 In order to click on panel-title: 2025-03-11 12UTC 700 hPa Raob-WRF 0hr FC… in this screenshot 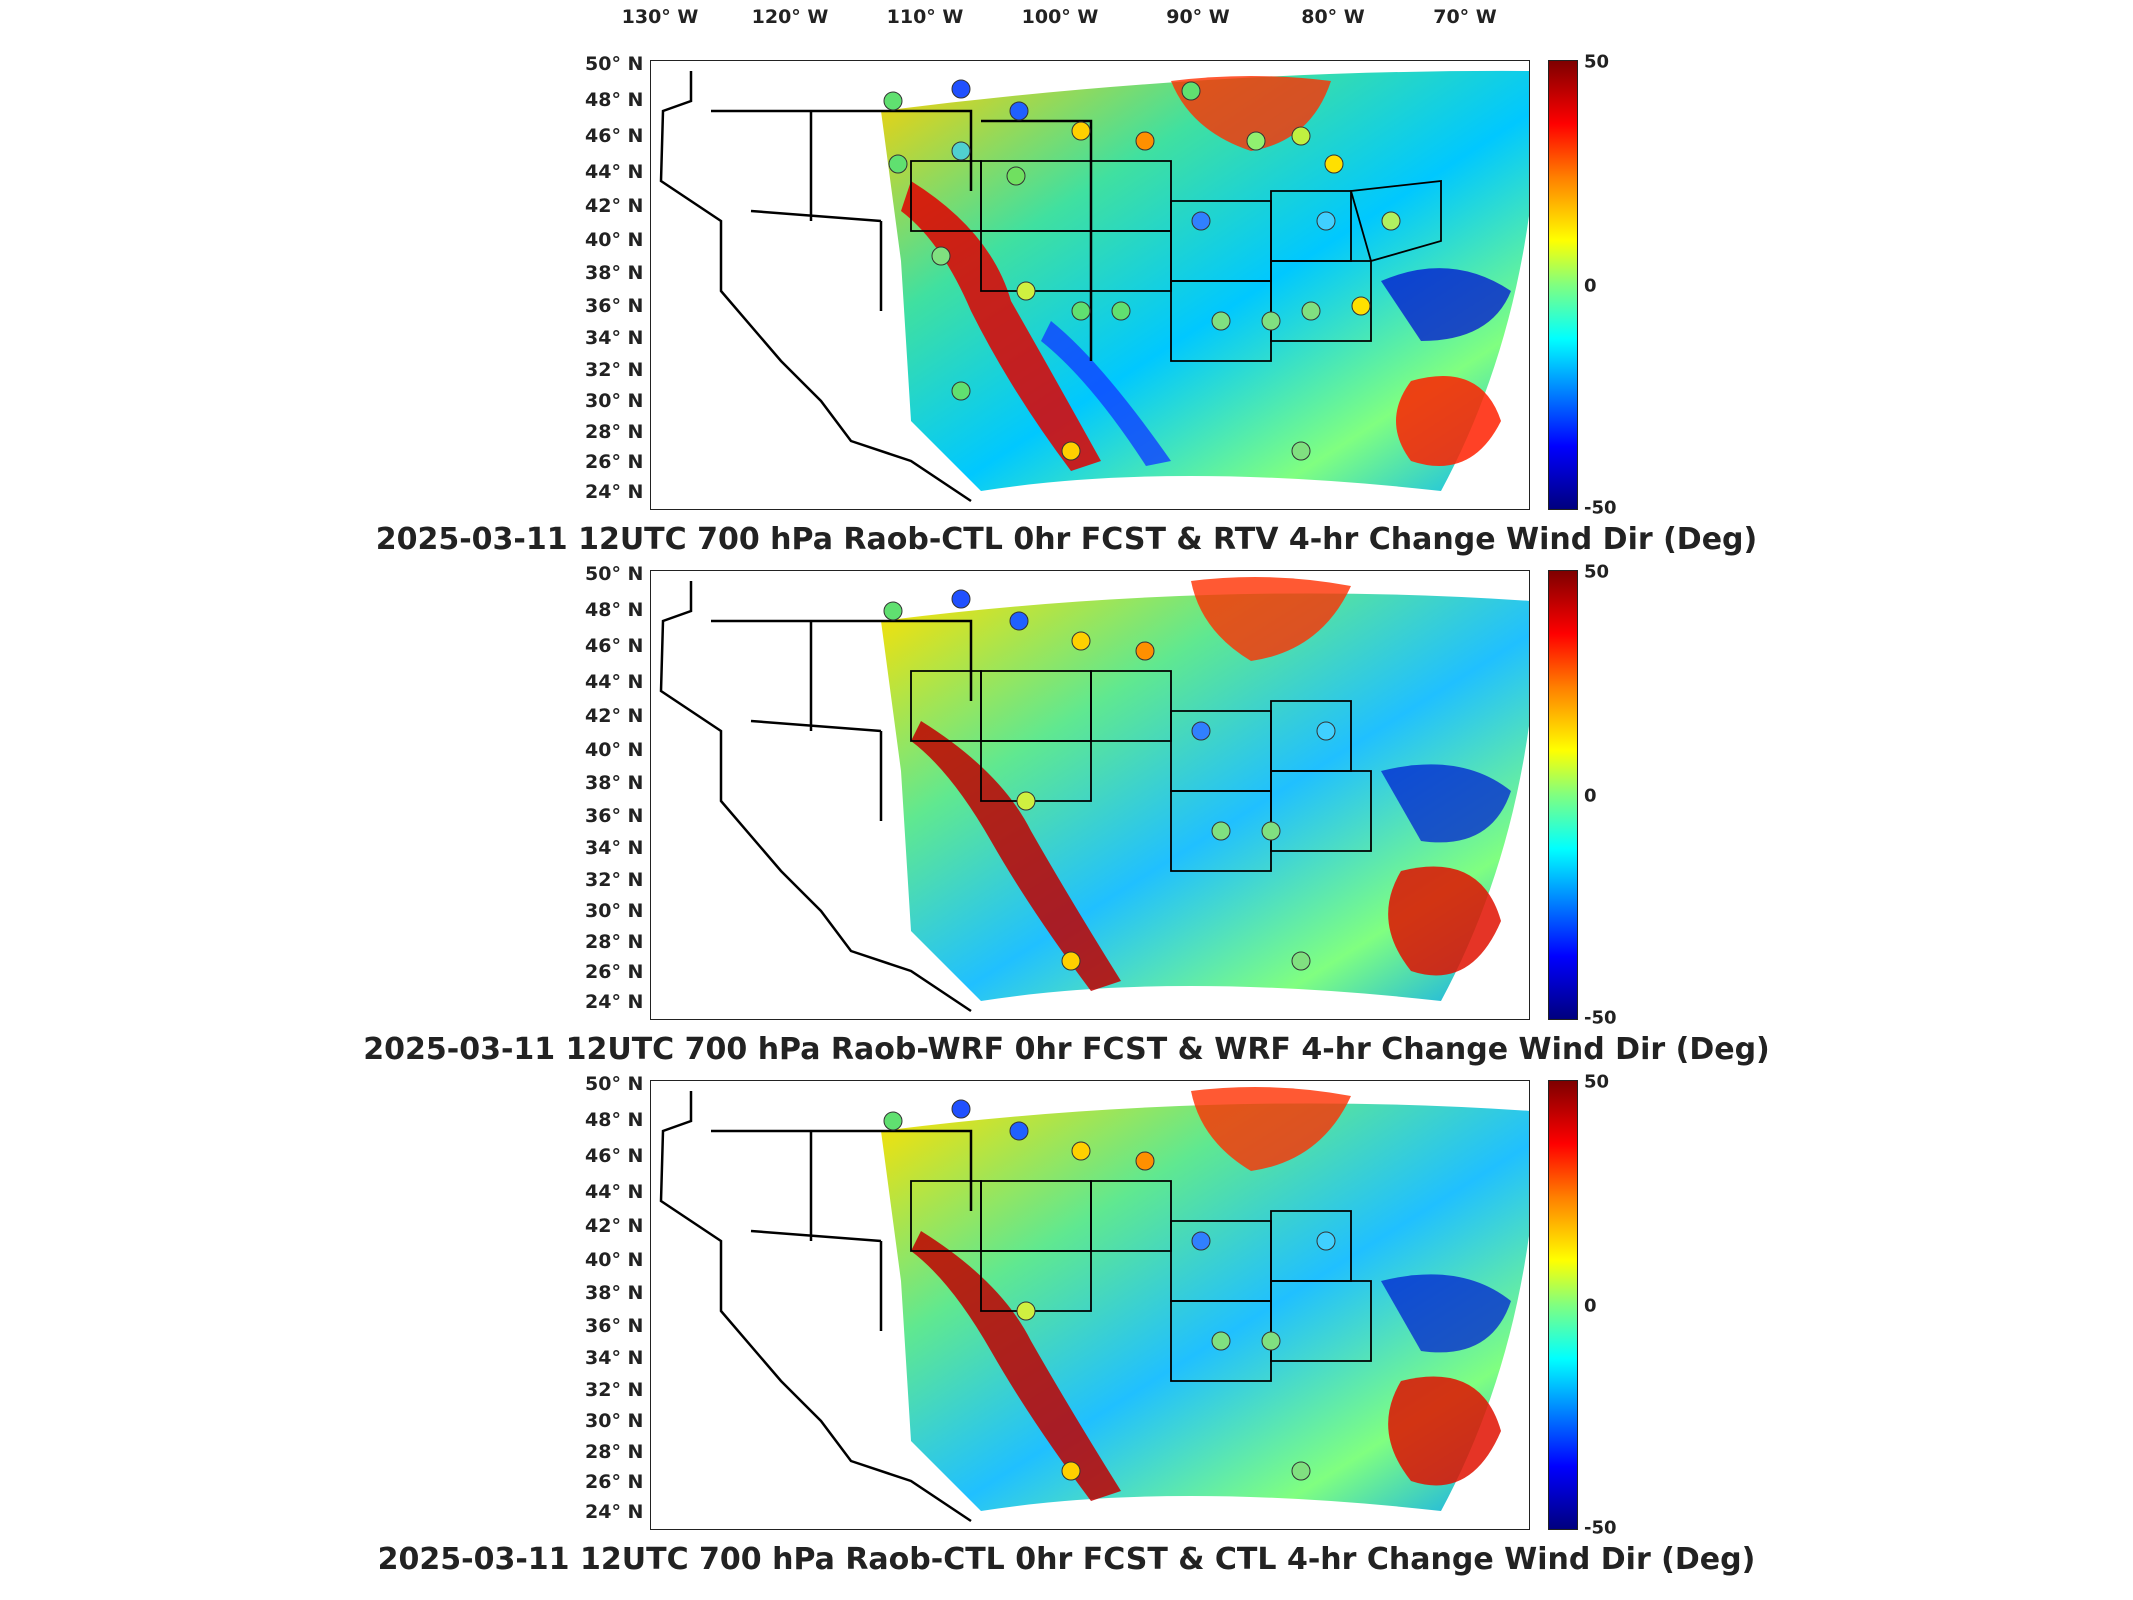, I will do `click(1066, 1049)`.